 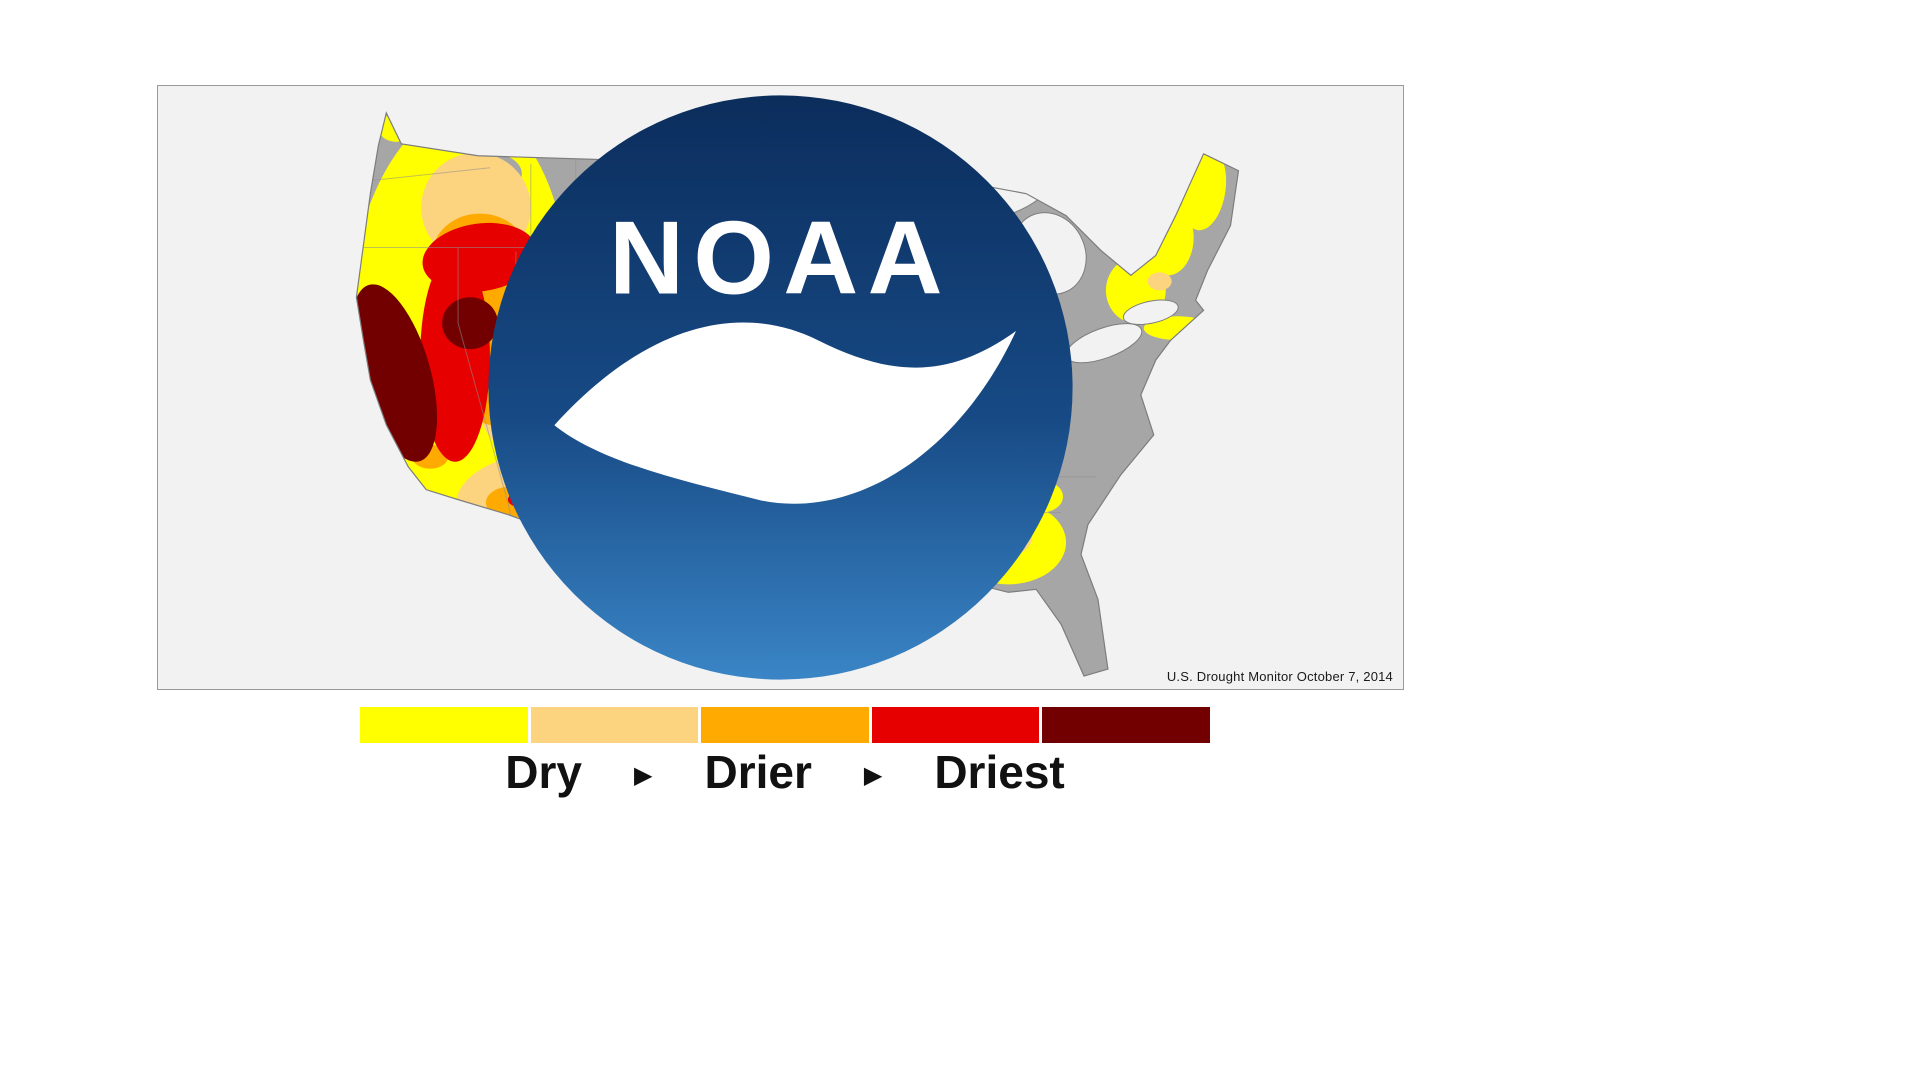 What do you see at coordinates (543, 772) in the screenshot?
I see `legend-label-dry: Dry` at bounding box center [543, 772].